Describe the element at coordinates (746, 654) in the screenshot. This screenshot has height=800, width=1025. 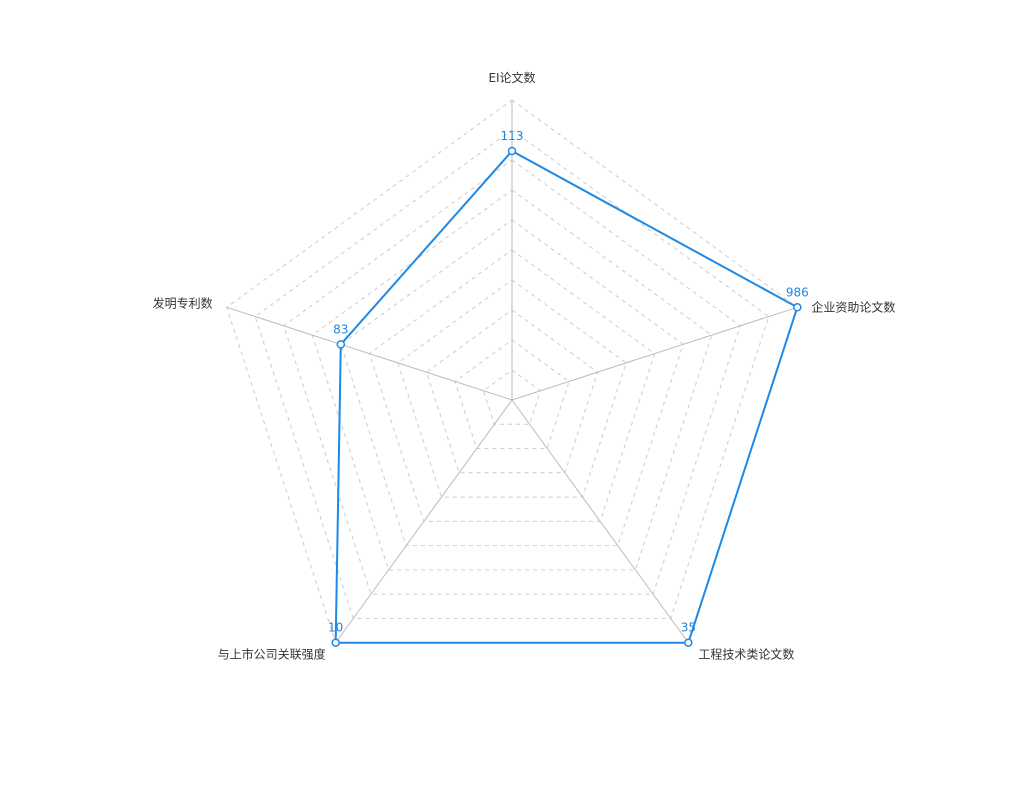
I see `axis-label: 工程技术类论文数` at that location.